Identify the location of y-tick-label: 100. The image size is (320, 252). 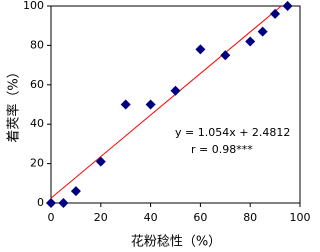
(33, 6).